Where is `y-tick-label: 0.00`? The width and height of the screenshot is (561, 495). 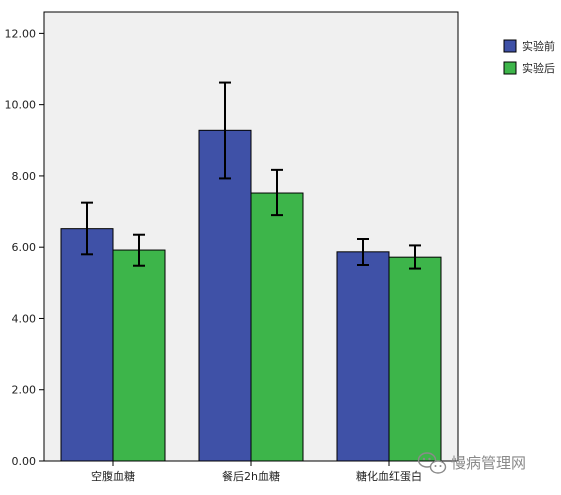 y-tick-label: 0.00 is located at coordinates (24, 461).